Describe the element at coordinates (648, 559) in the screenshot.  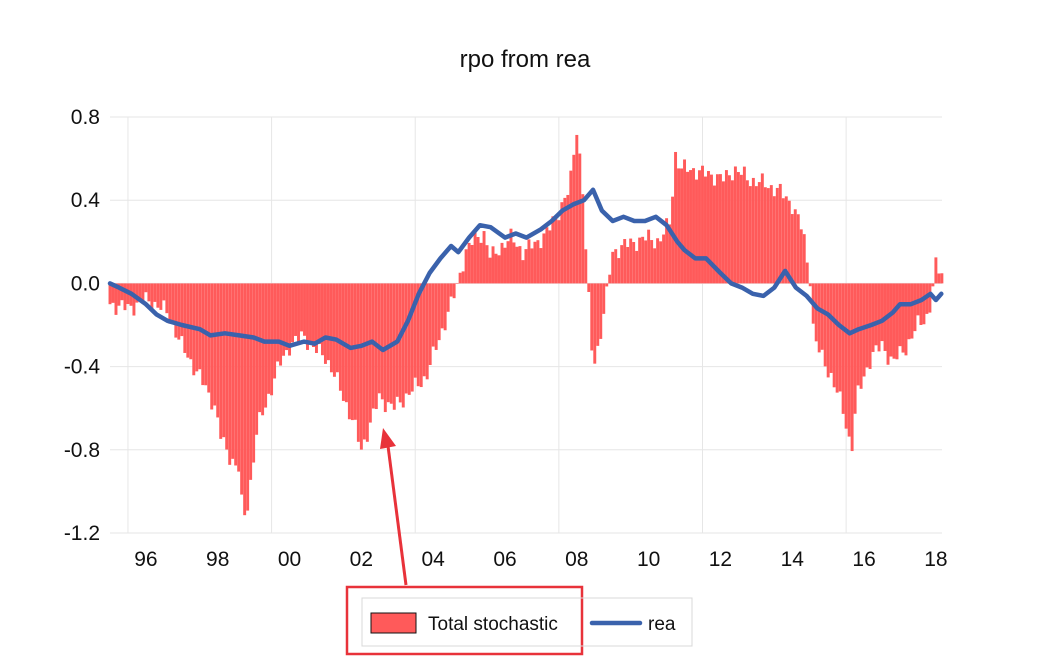
I see `x-tick-label: 10` at that location.